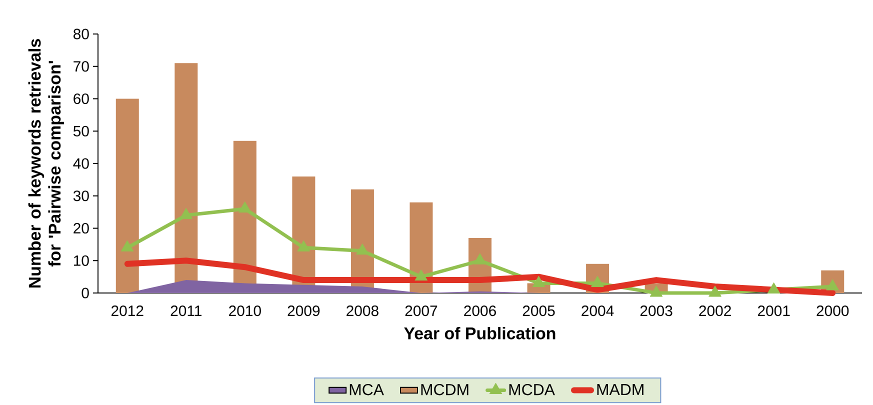 The image size is (873, 405). What do you see at coordinates (538, 311) in the screenshot?
I see `x-tick-label: 2005` at bounding box center [538, 311].